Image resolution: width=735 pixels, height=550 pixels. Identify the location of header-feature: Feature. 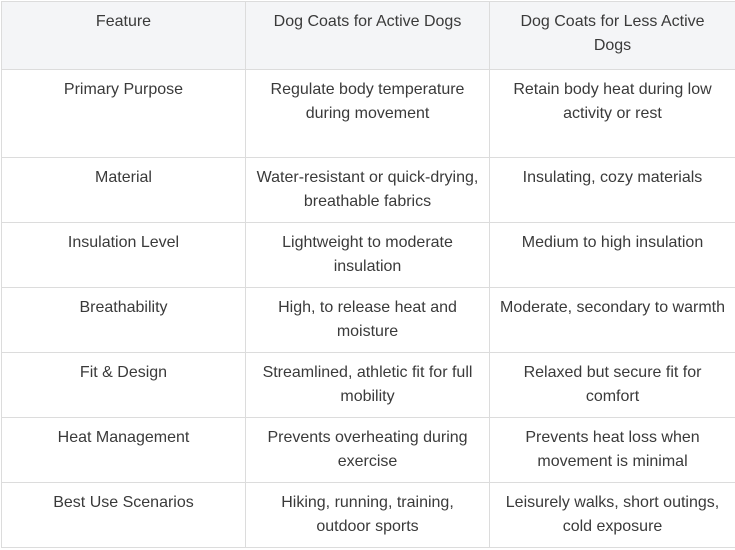
(124, 36).